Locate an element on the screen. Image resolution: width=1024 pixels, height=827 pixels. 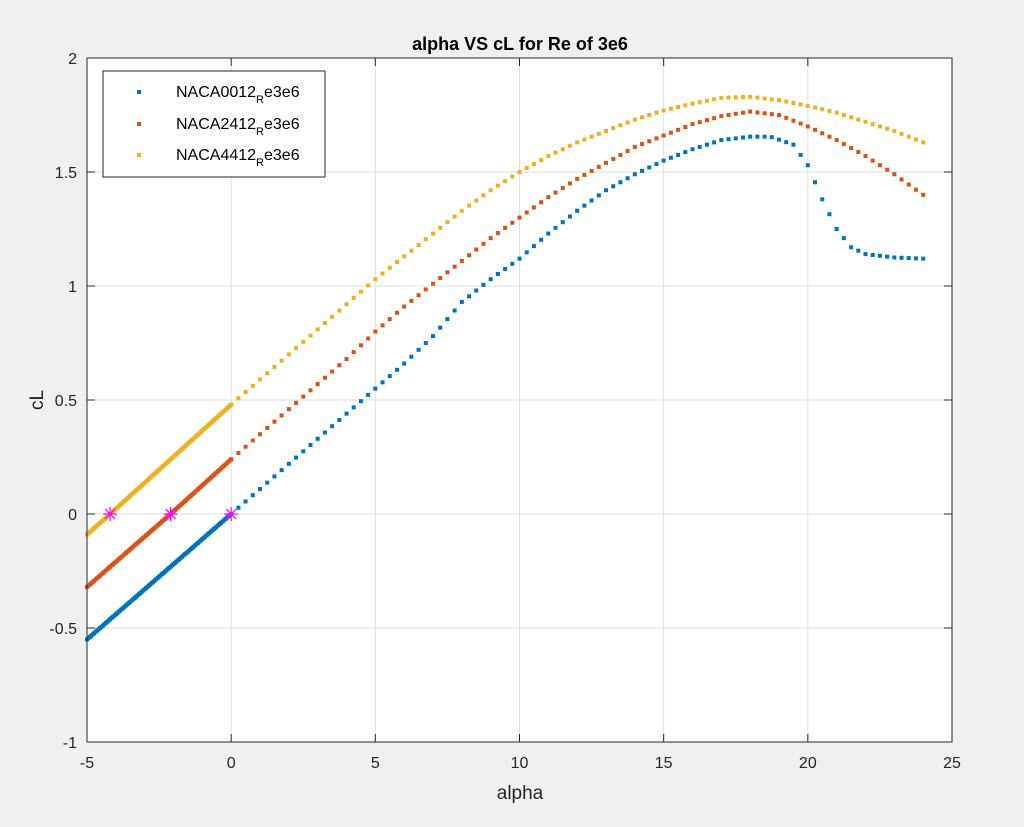
zero-lift-markers is located at coordinates (171, 514).